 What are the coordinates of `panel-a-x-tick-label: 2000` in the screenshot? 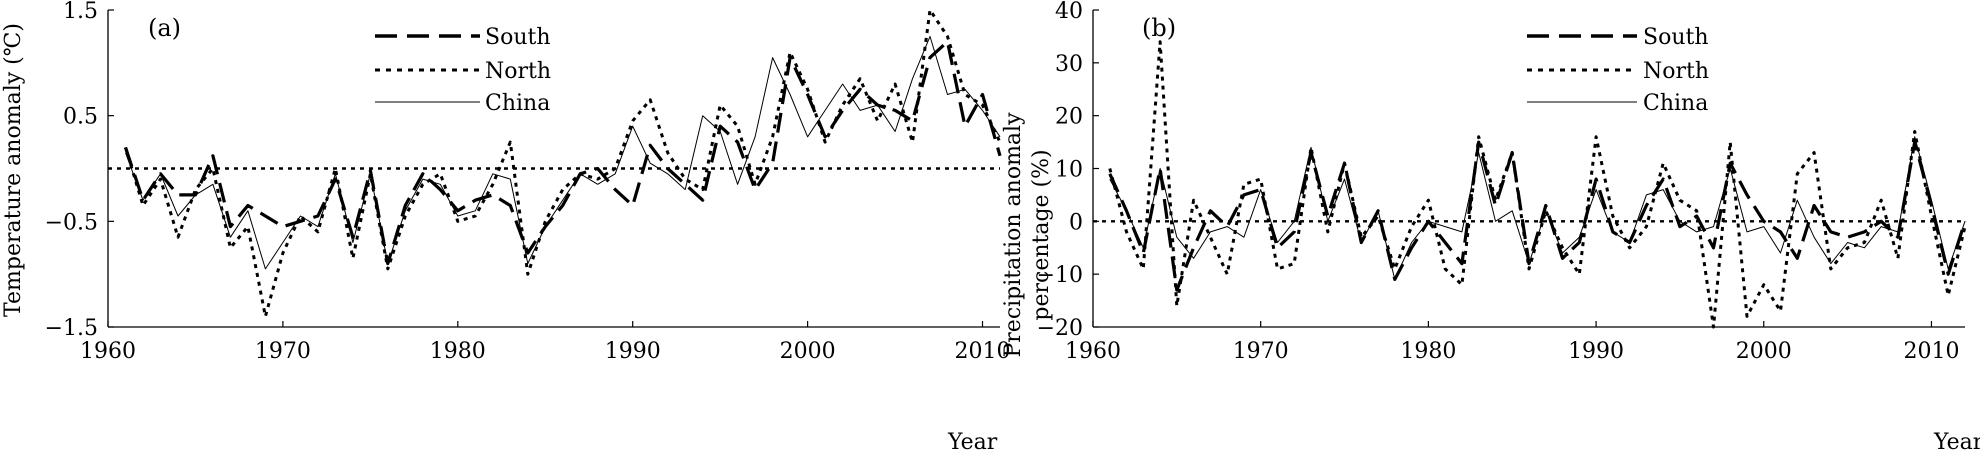 It's located at (808, 351).